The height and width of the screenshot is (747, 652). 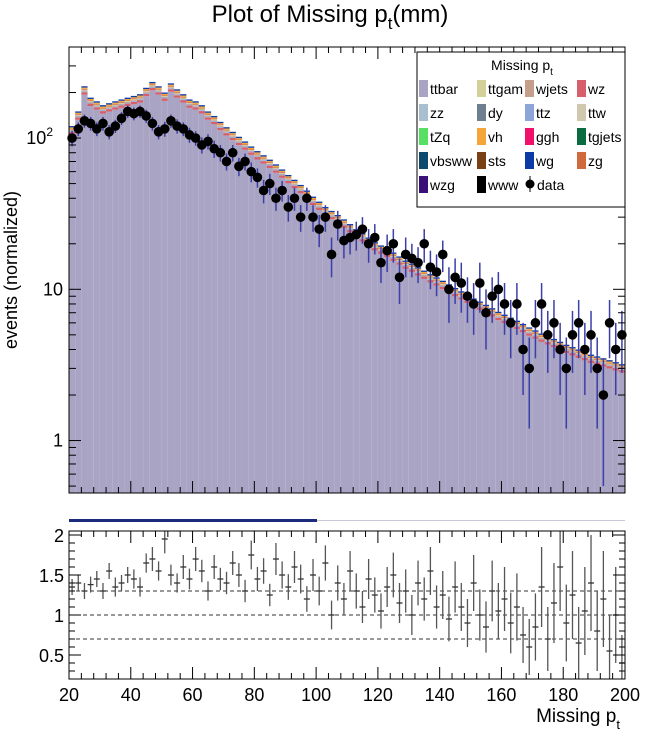 What do you see at coordinates (193, 520) in the screenshot?
I see `panel-separator-band` at bounding box center [193, 520].